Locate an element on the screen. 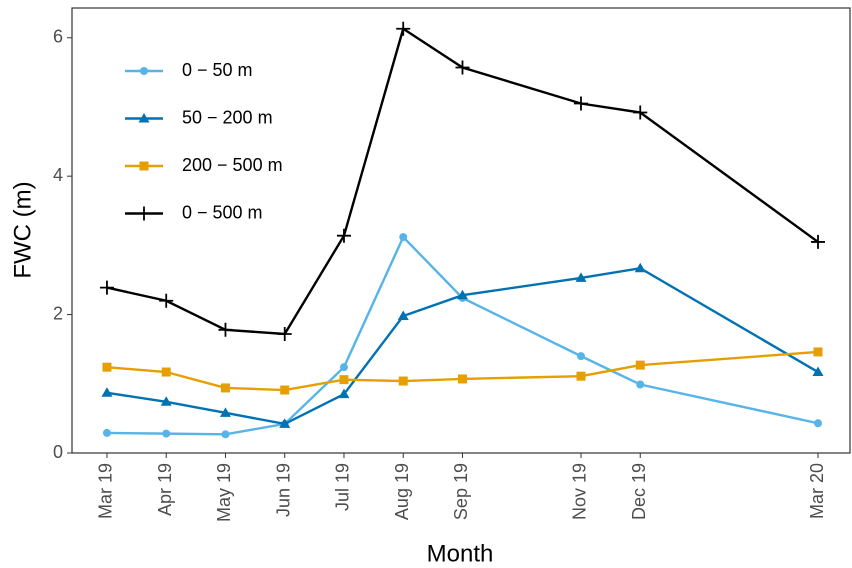 This screenshot has width=852, height=568. y-axis-label: FWC (m) is located at coordinates (22, 229).